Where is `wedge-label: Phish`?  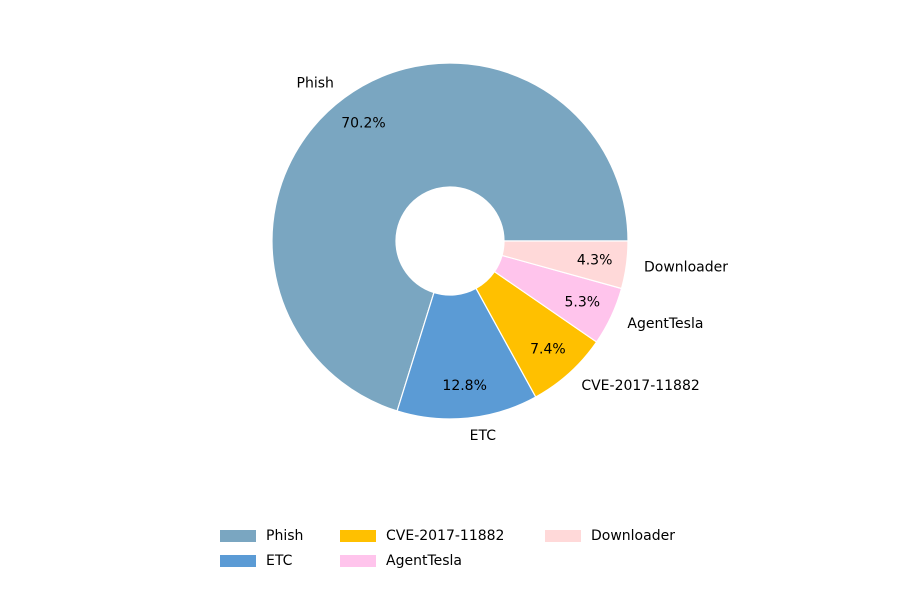 wedge-label: Phish is located at coordinates (315, 83).